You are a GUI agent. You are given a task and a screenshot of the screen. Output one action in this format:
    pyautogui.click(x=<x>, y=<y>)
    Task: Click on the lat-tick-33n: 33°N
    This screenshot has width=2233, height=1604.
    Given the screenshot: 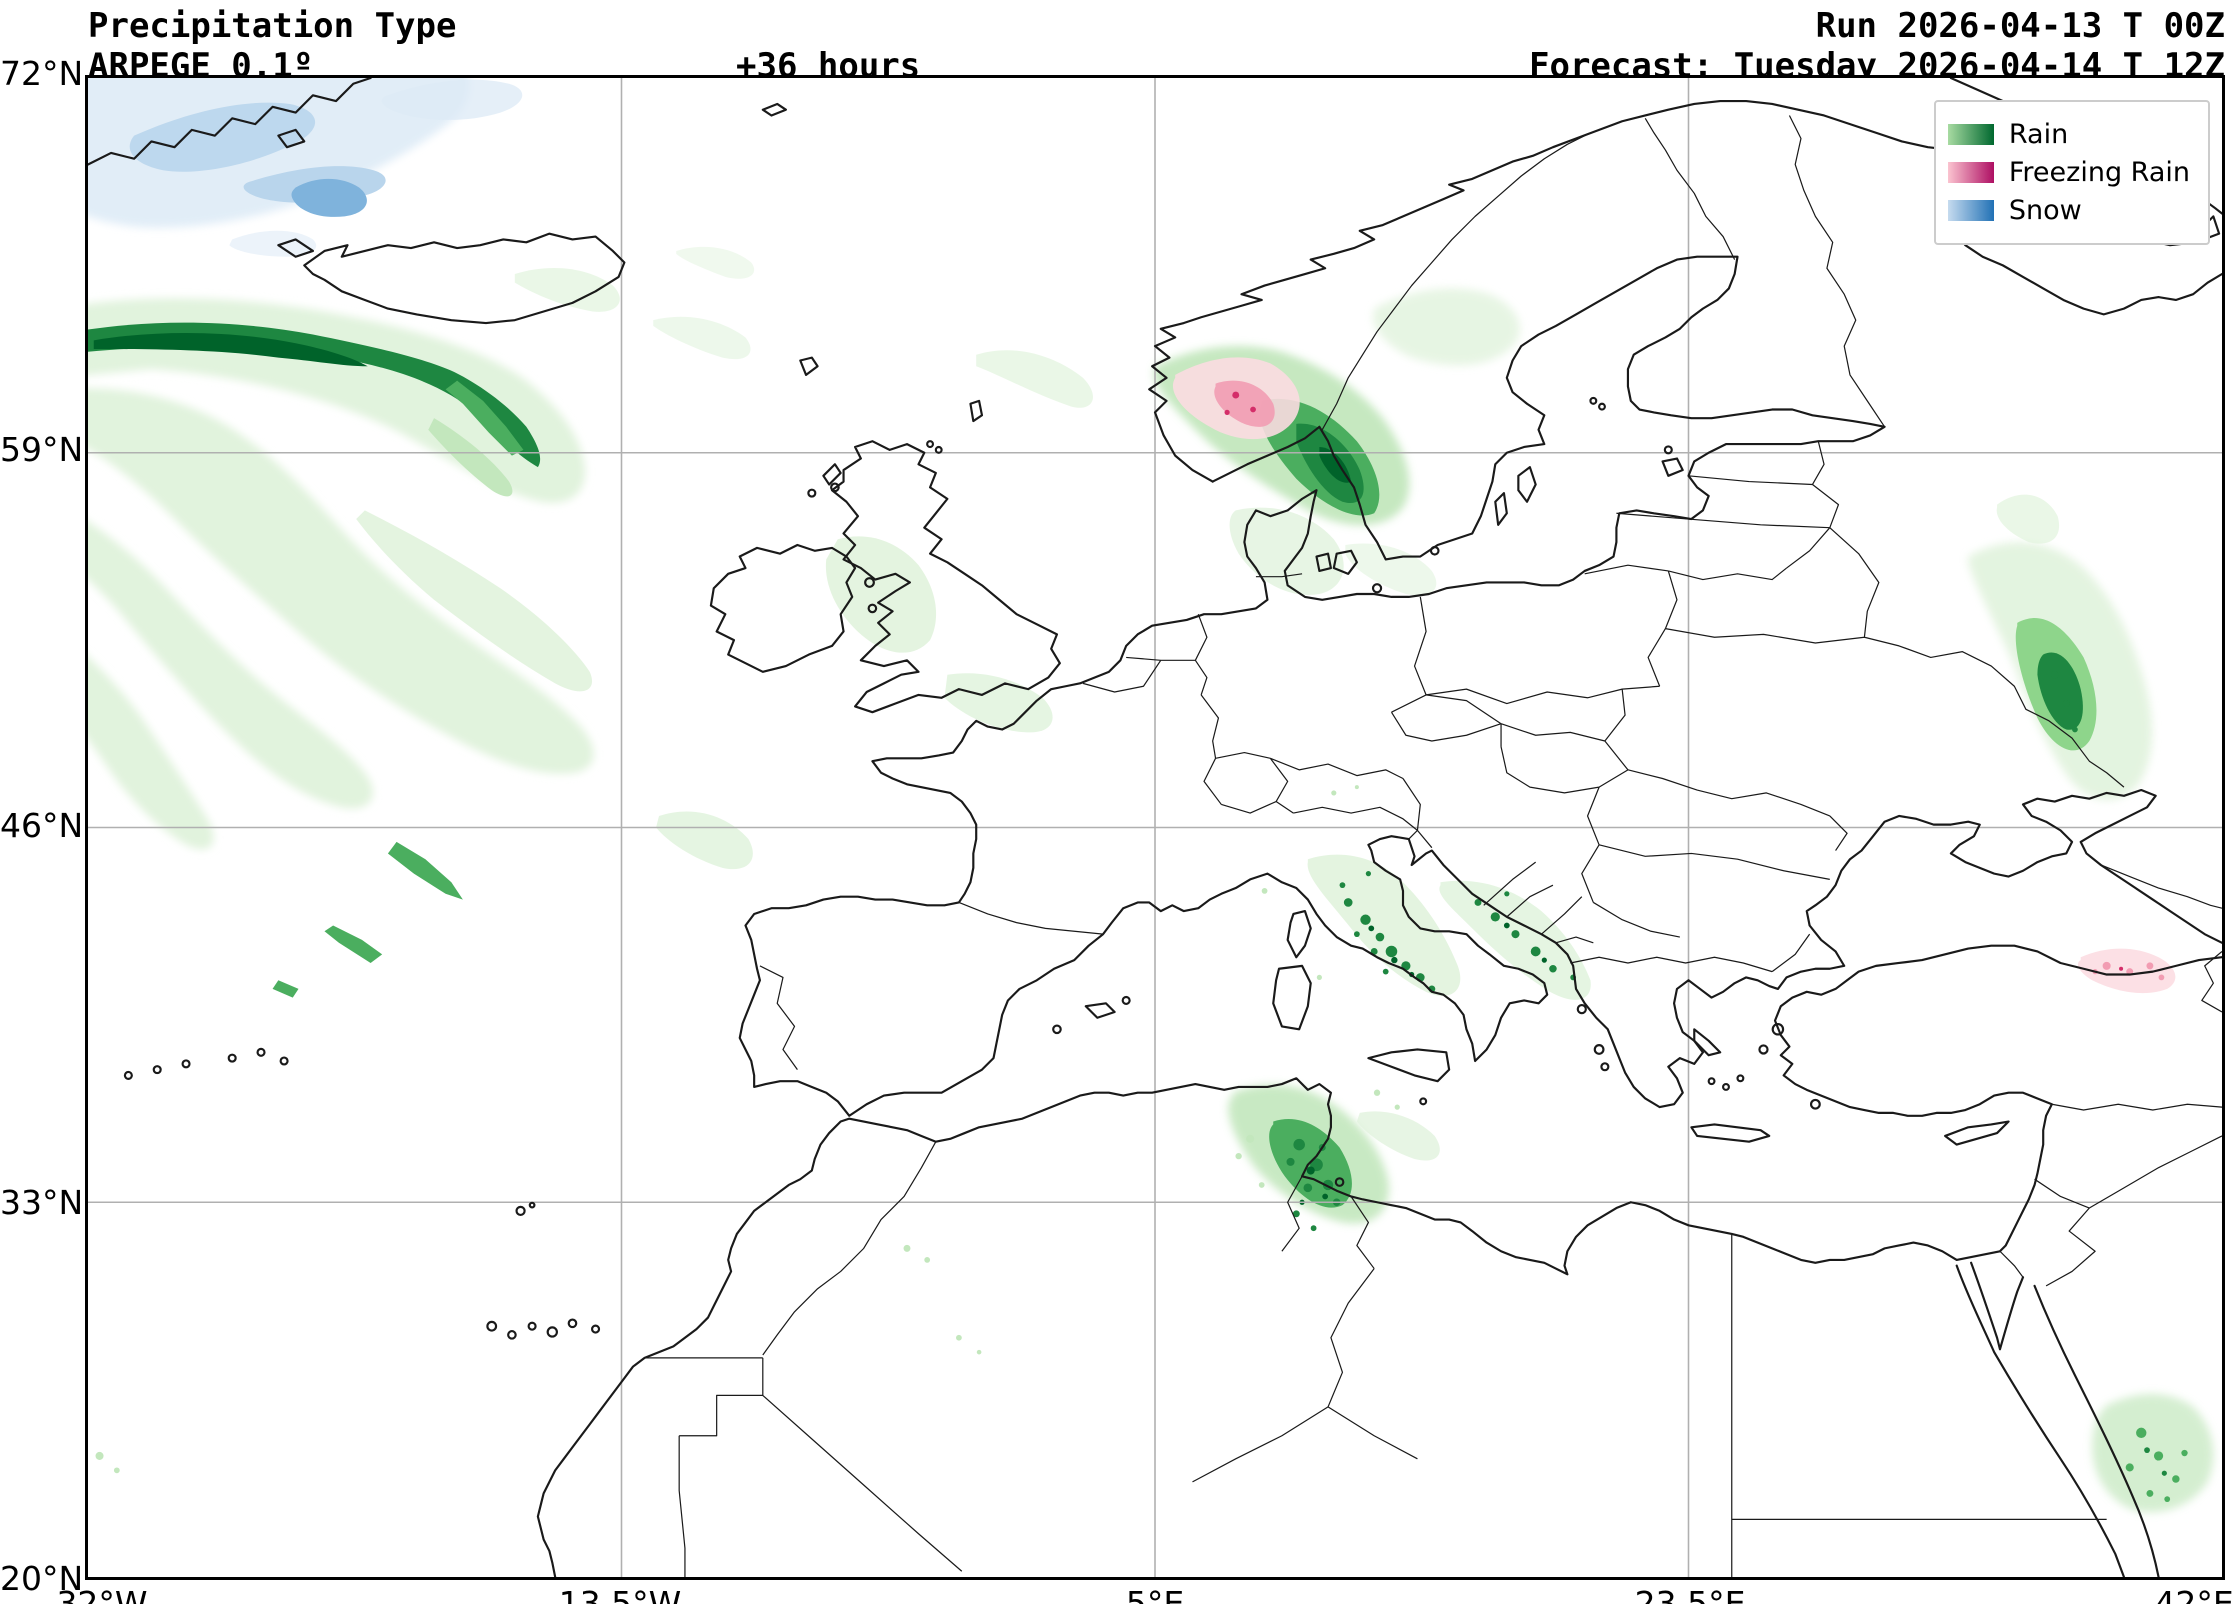 What is the action you would take?
    pyautogui.click(x=42, y=1202)
    